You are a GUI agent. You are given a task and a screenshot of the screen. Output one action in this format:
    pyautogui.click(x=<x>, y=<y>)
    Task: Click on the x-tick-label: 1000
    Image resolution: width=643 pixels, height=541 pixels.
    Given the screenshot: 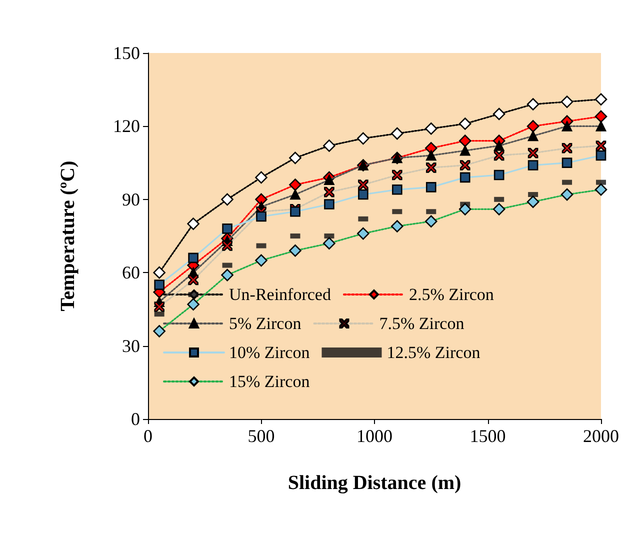 What is the action you would take?
    pyautogui.click(x=374, y=436)
    